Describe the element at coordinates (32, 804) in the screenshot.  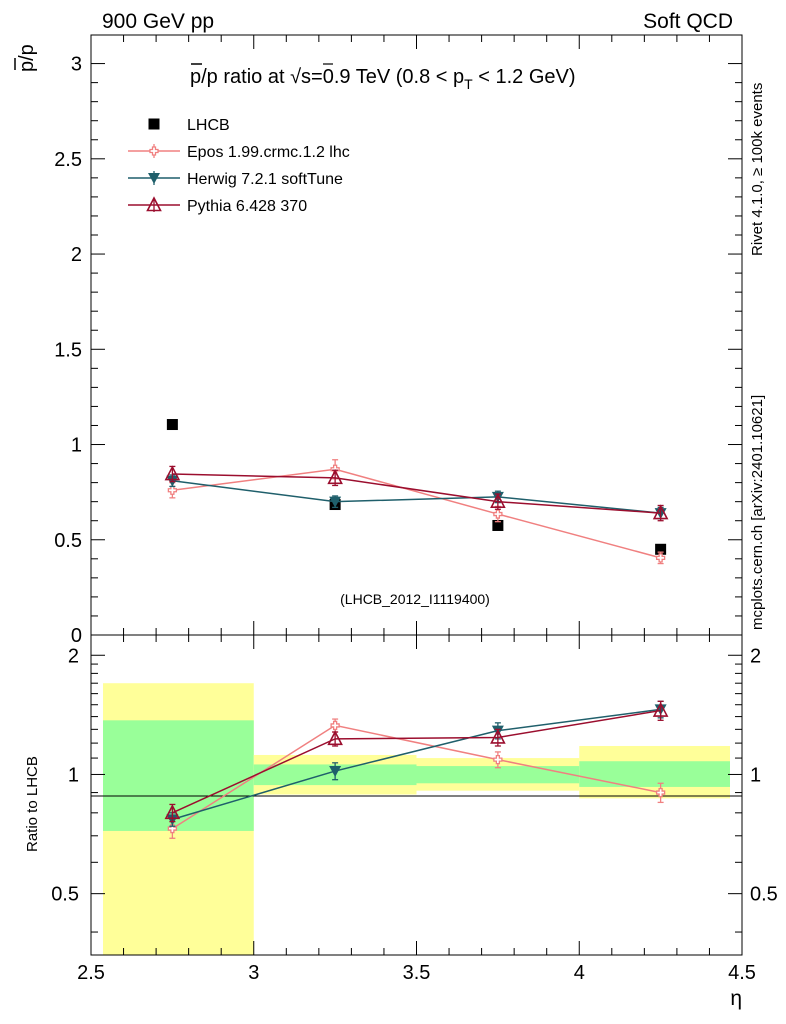
I see `ratio-ylabel: Ratio to LHCB` at that location.